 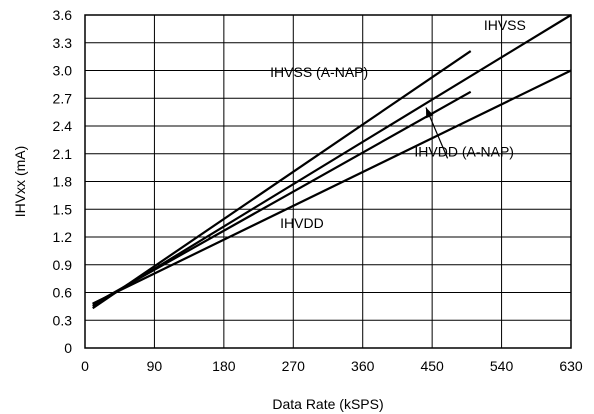 I want to click on y-tick-label: 3.0, so click(x=63, y=71).